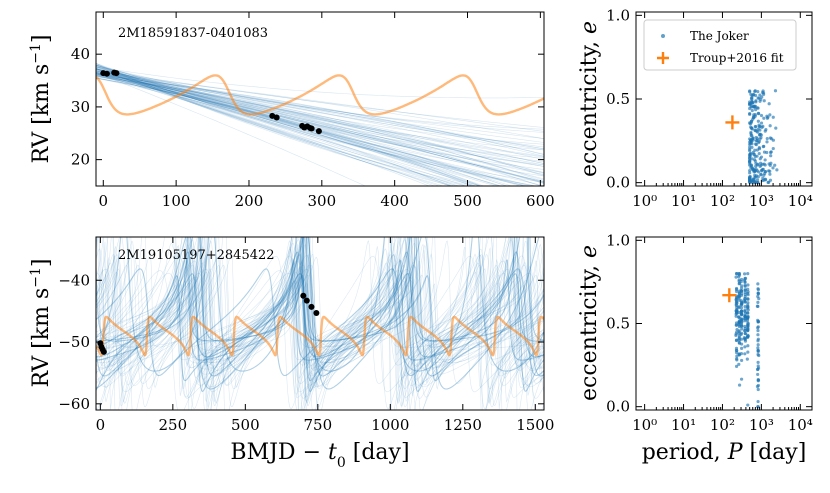  I want to click on top-left-xtick-label-6: 600, so click(540, 201).